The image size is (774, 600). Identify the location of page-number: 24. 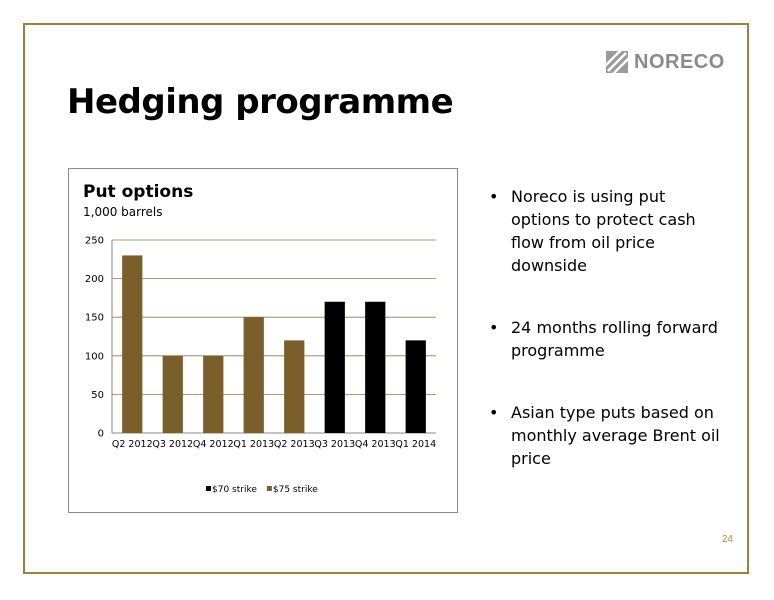
(727, 539).